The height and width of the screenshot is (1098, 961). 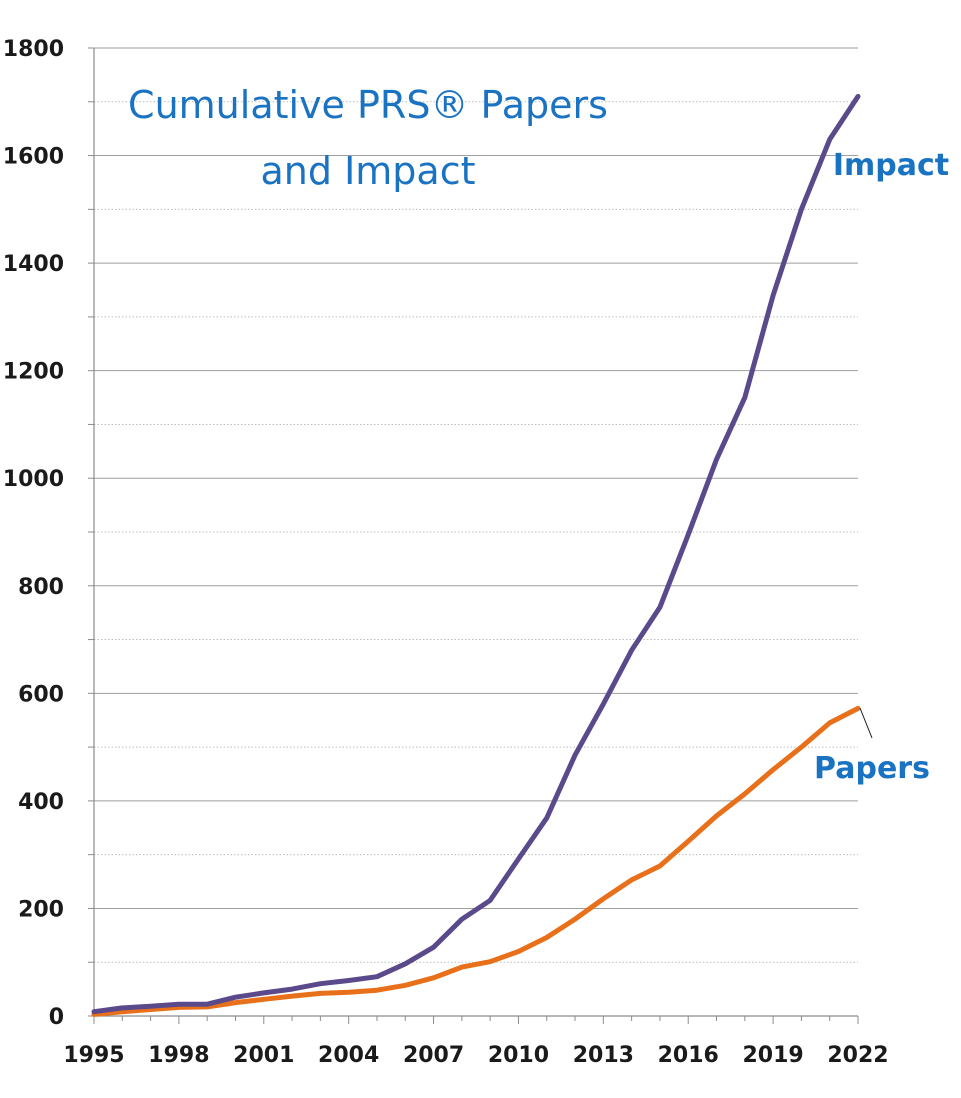 I want to click on chart-title-line-2: and Impact, so click(x=368, y=171).